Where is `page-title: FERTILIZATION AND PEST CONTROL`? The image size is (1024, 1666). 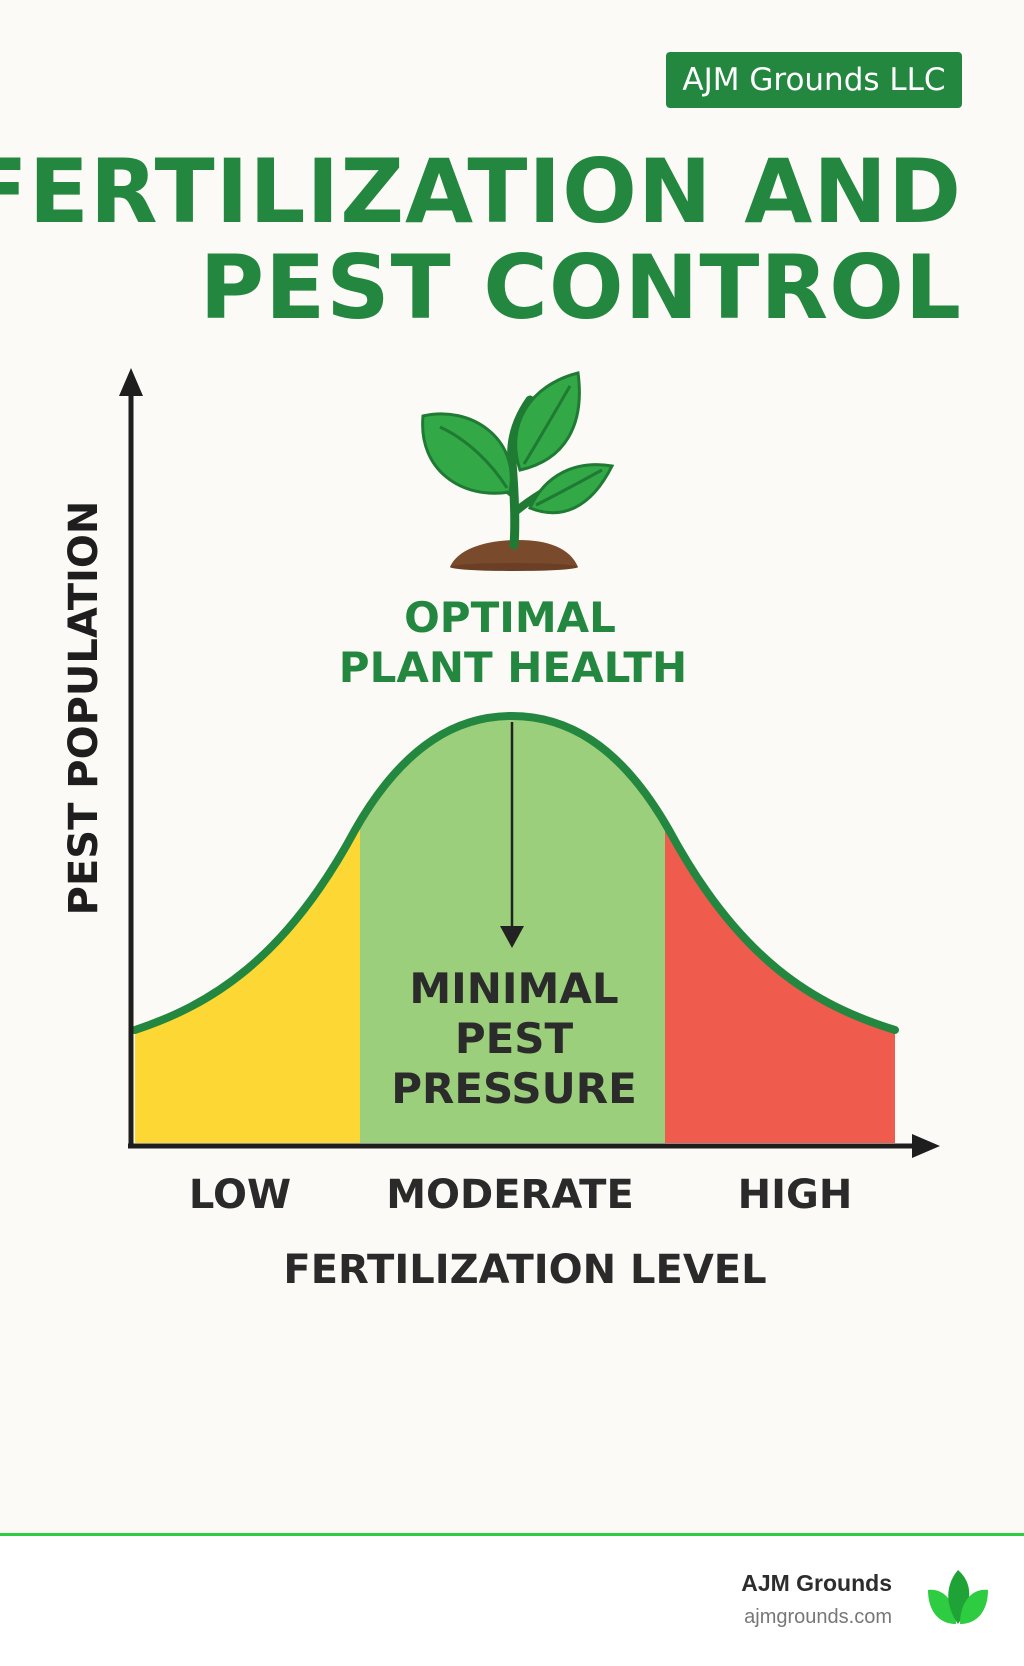 page-title: FERTILIZATION AND PEST CONTROL is located at coordinates (481, 240).